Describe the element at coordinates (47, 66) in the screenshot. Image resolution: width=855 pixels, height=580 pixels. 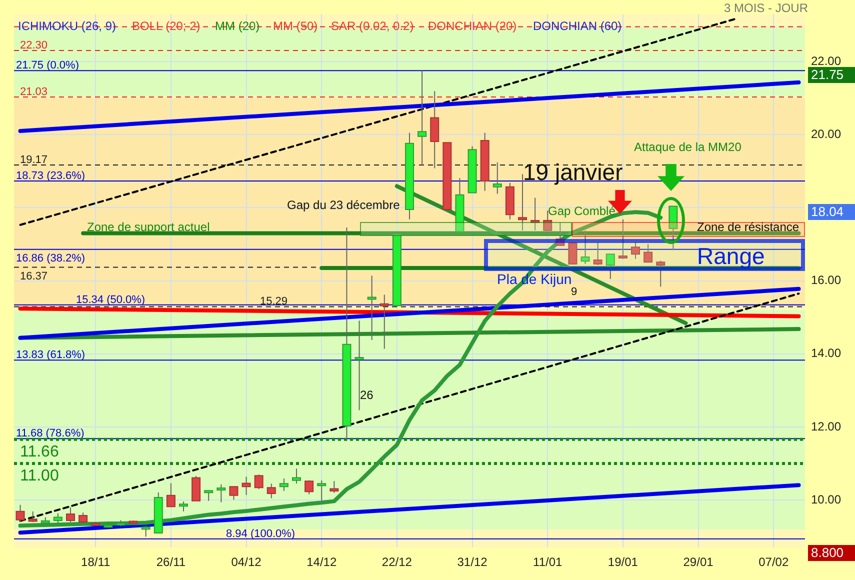
I see `ref-line-label: 21.75 (0.0%)` at that location.